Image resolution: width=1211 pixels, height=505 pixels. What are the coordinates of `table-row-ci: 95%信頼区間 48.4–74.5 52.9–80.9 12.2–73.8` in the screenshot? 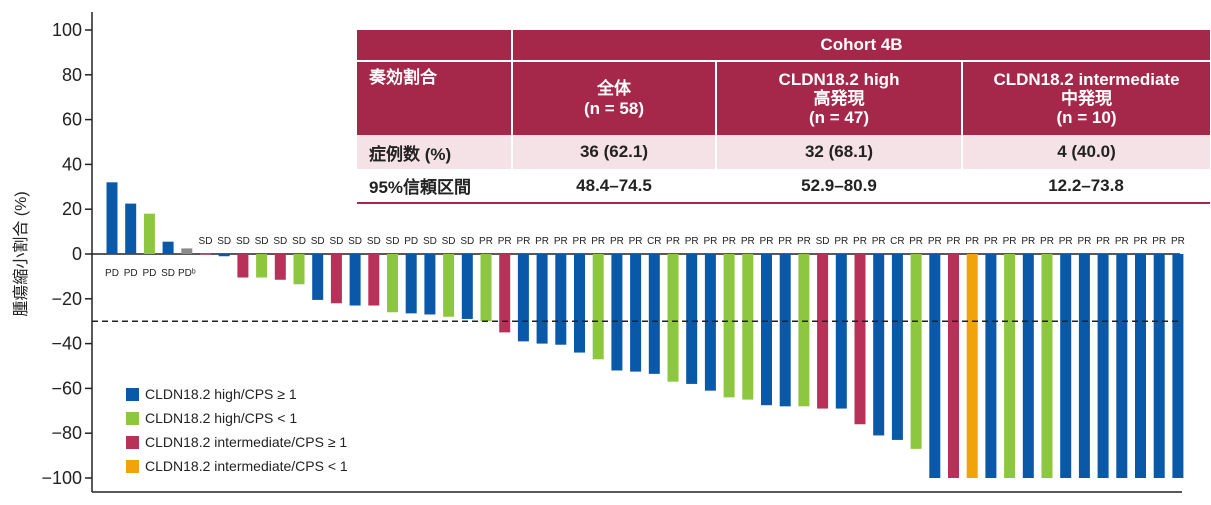 It's located at (784, 186).